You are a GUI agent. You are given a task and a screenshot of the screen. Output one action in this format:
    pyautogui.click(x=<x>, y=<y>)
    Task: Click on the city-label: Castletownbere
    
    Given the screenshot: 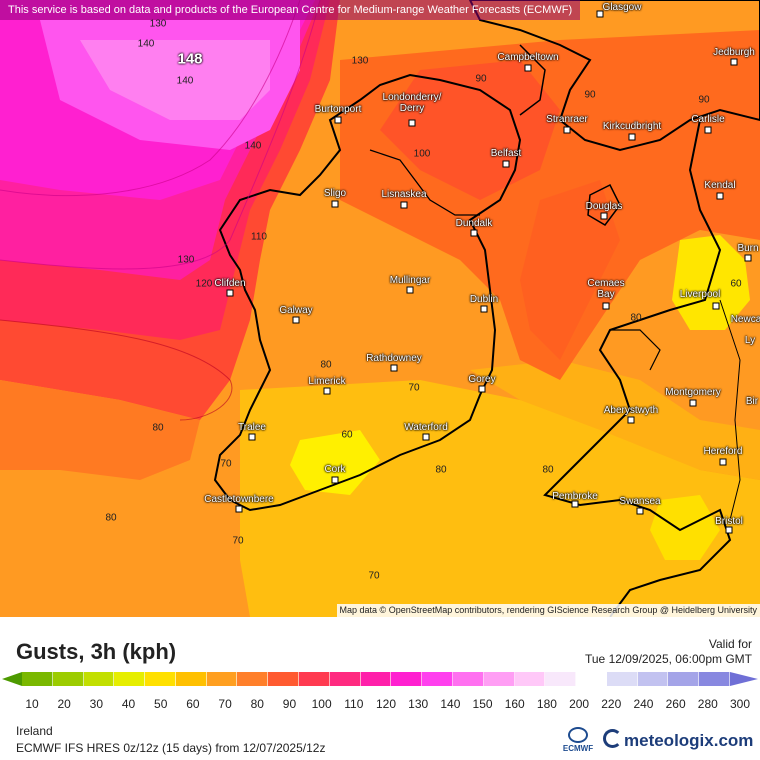 What is the action you would take?
    pyautogui.click(x=239, y=499)
    